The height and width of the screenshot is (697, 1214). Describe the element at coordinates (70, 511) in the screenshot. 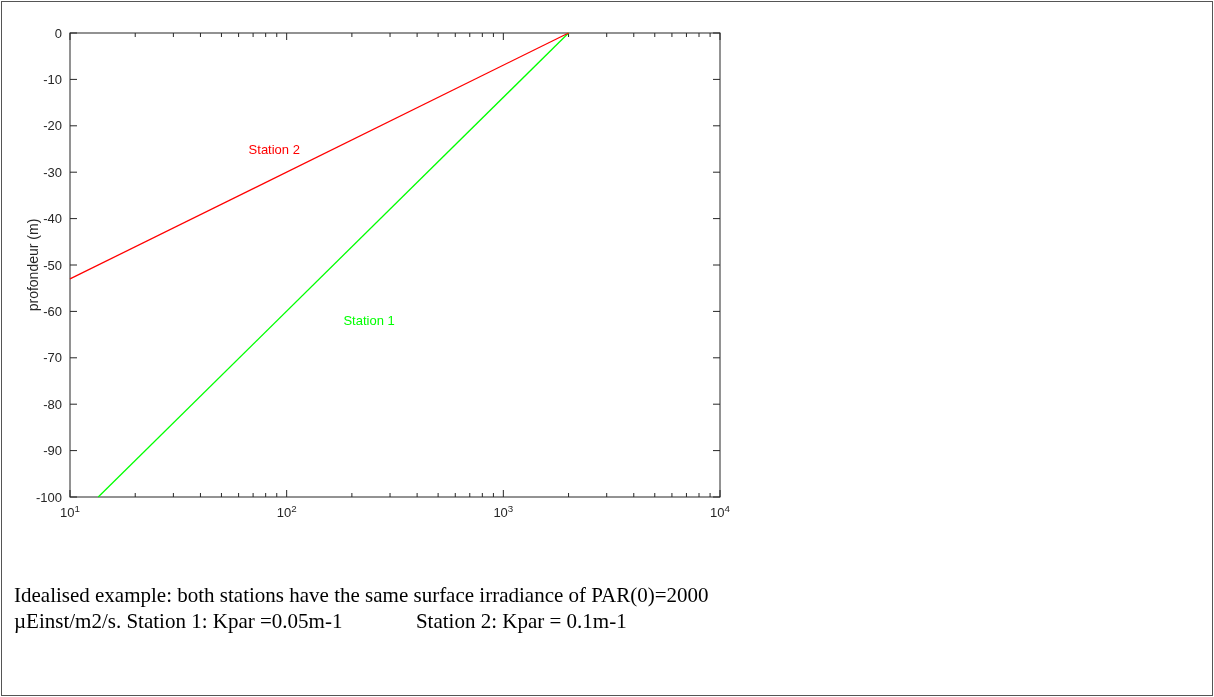

I see `x-tick-label: 10$^{1}$` at that location.